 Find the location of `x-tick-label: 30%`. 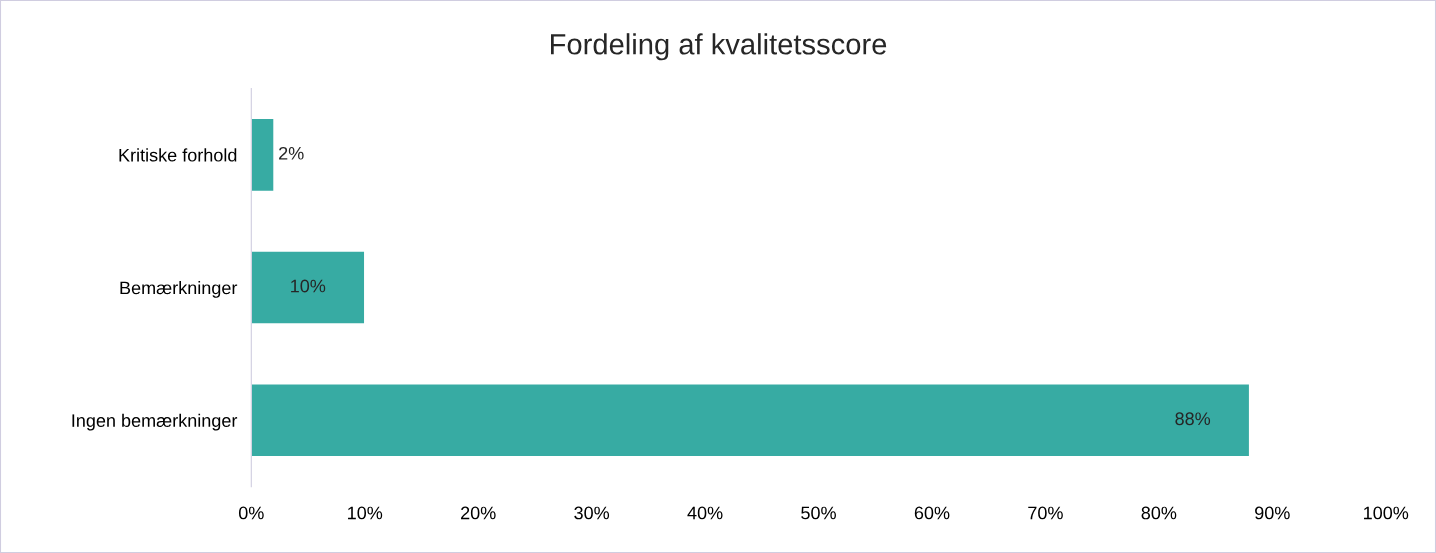

x-tick-label: 30% is located at coordinates (592, 513).